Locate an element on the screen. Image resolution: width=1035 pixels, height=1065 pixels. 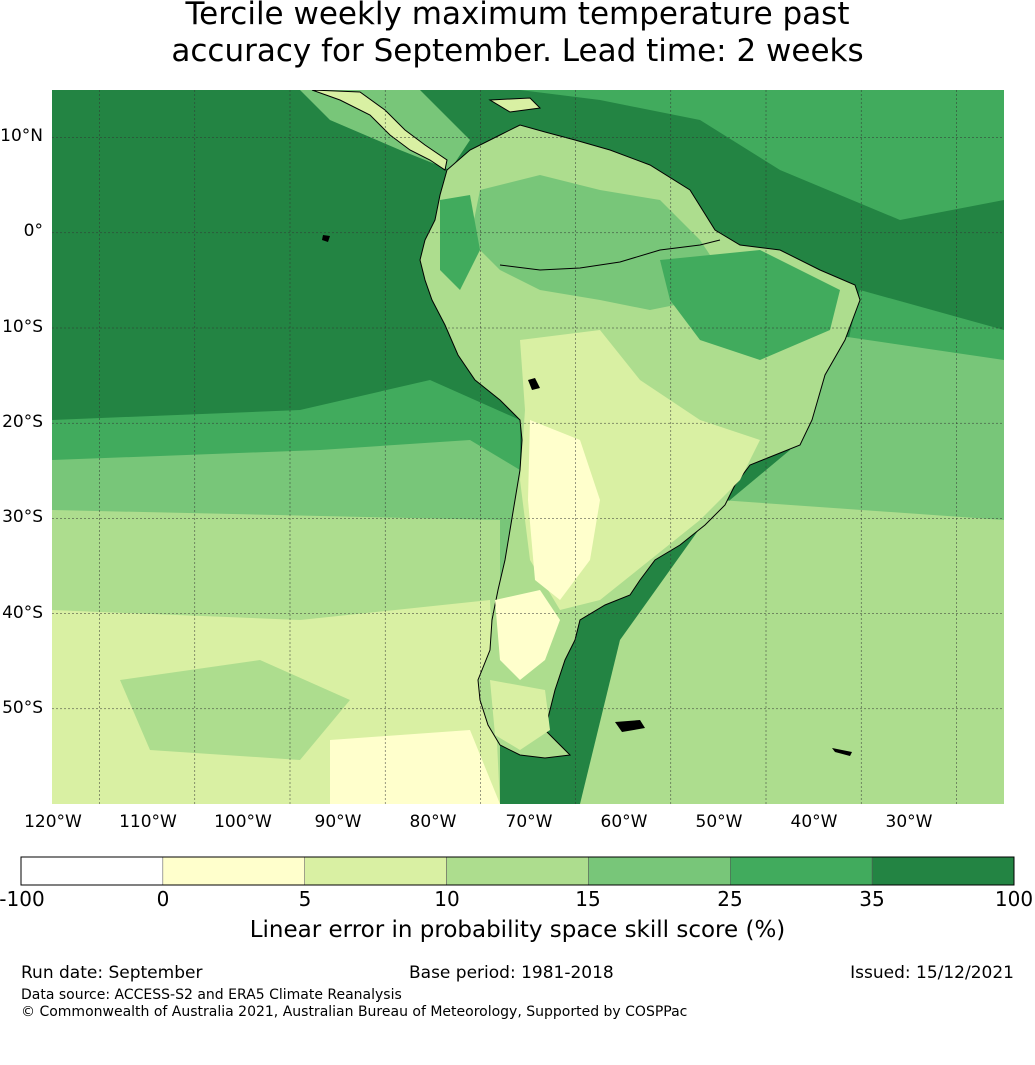
colorbar-tick-15: 15 is located at coordinates (588, 899).